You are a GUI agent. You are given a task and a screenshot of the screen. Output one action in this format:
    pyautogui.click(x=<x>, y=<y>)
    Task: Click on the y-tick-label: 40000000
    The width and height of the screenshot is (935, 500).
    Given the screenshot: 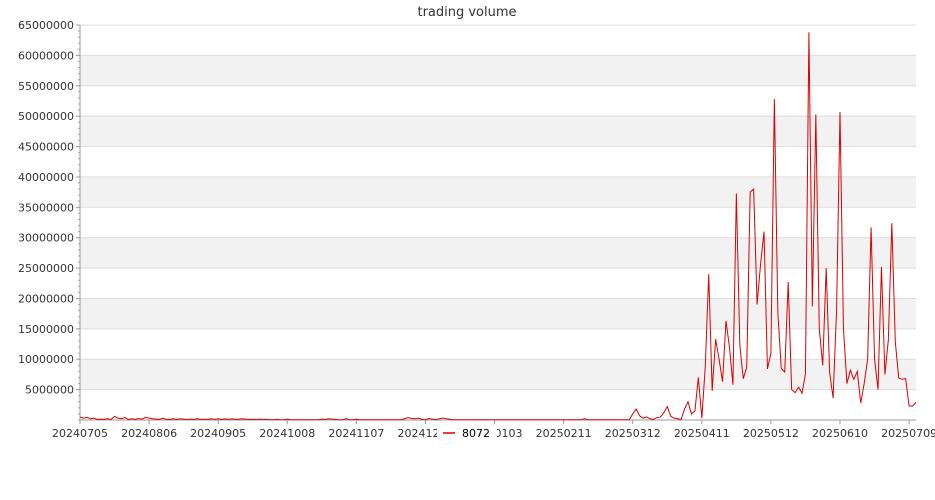 What is the action you would take?
    pyautogui.click(x=46, y=177)
    